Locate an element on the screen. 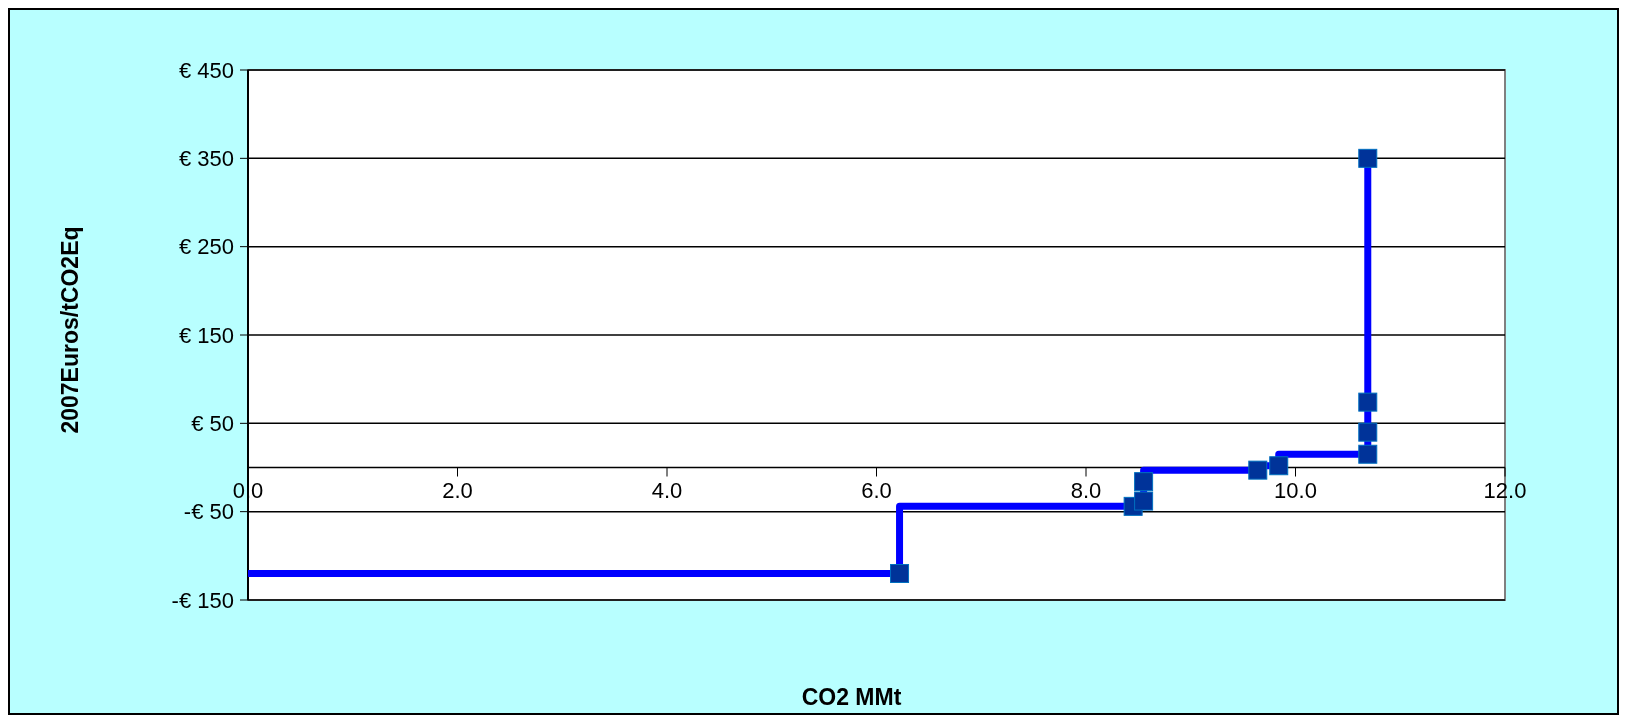 The width and height of the screenshot is (1627, 723). y-tick-label: -€ 150 is located at coordinates (202, 600).